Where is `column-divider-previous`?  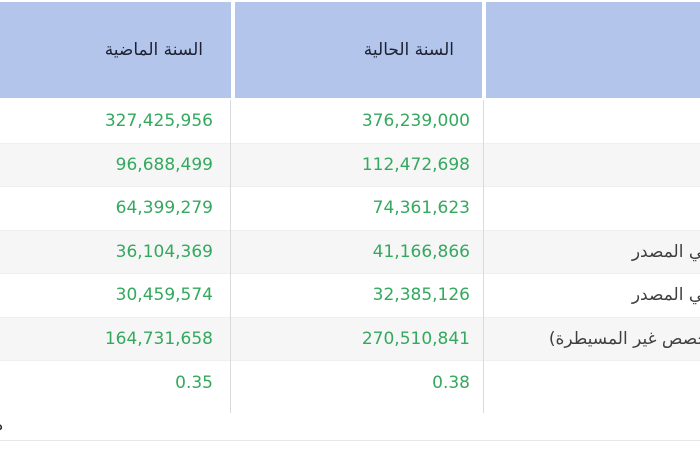 column-divider-previous is located at coordinates (230, 256).